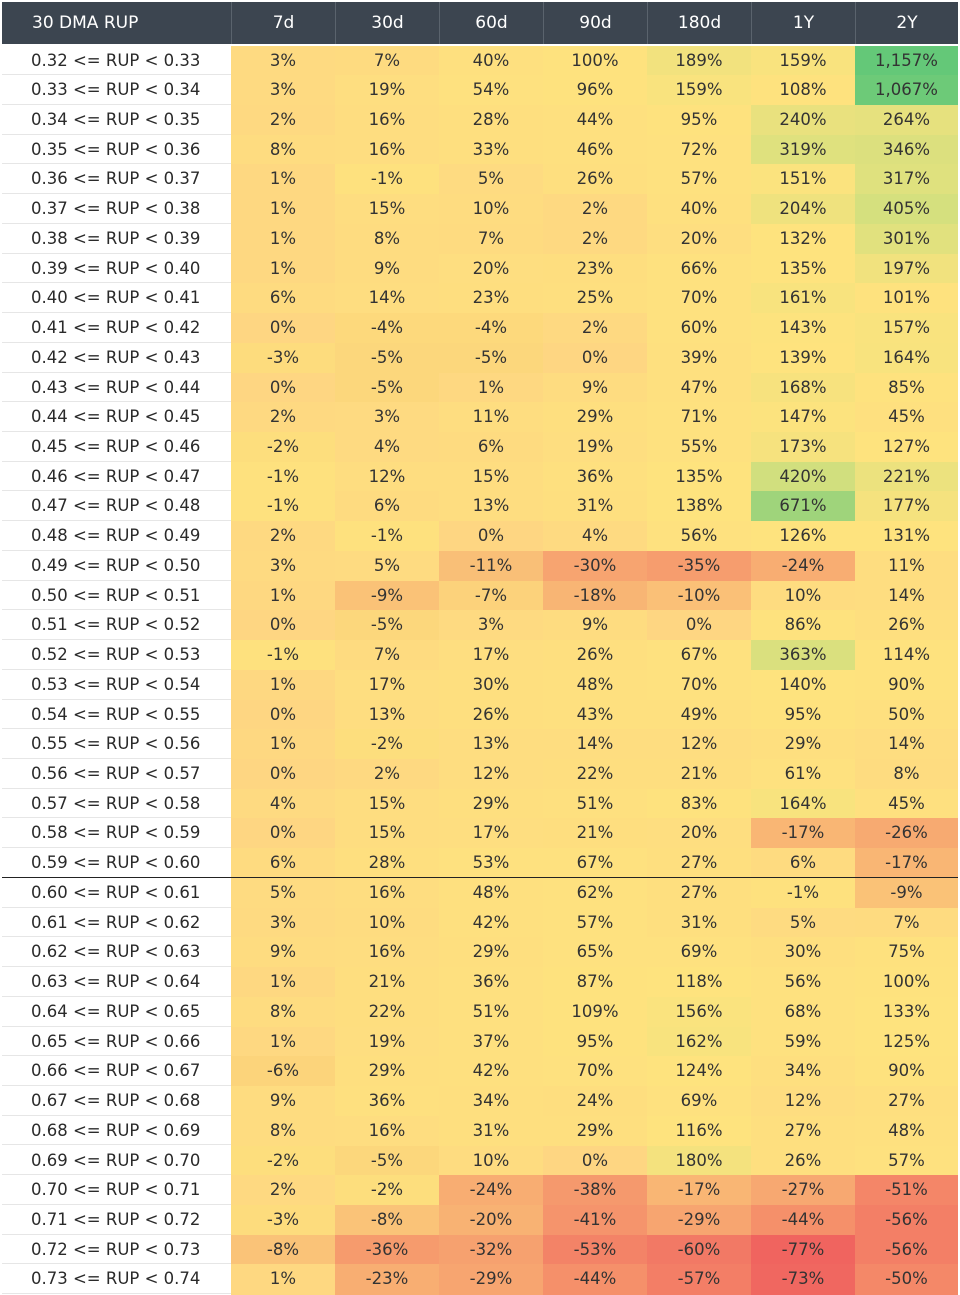 This screenshot has width=960, height=1295. What do you see at coordinates (387, 1041) in the screenshot?
I see `heatmap-cell: 19%` at bounding box center [387, 1041].